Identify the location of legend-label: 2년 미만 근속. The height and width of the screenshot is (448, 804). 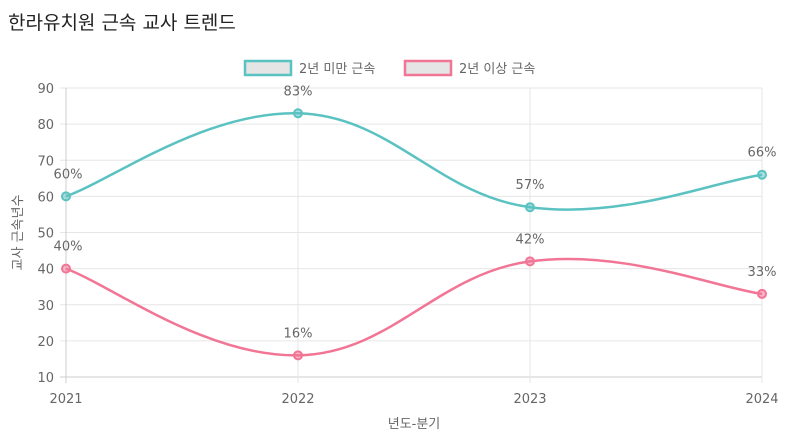
(337, 69).